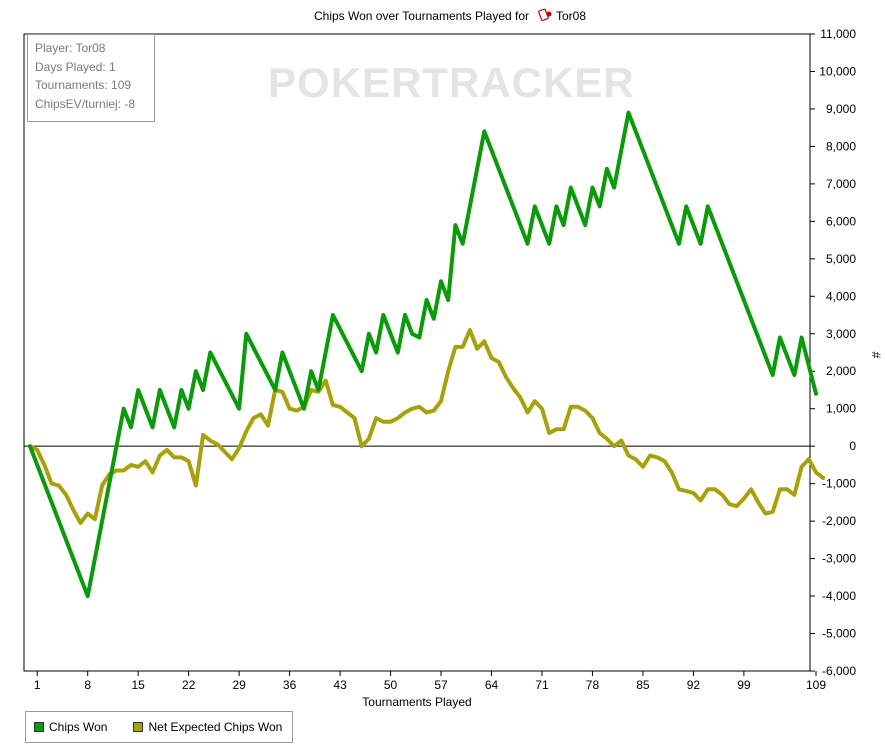  Describe the element at coordinates (340, 685) in the screenshot. I see `x-tick-label: 43` at that location.